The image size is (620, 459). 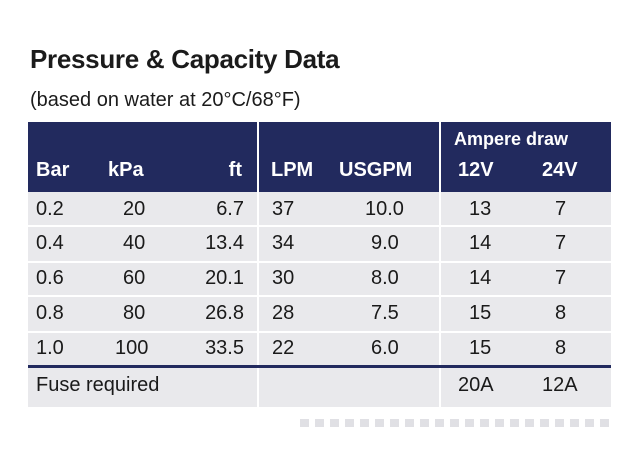 What do you see at coordinates (376, 170) in the screenshot?
I see `header-usgpm: USGPM` at bounding box center [376, 170].